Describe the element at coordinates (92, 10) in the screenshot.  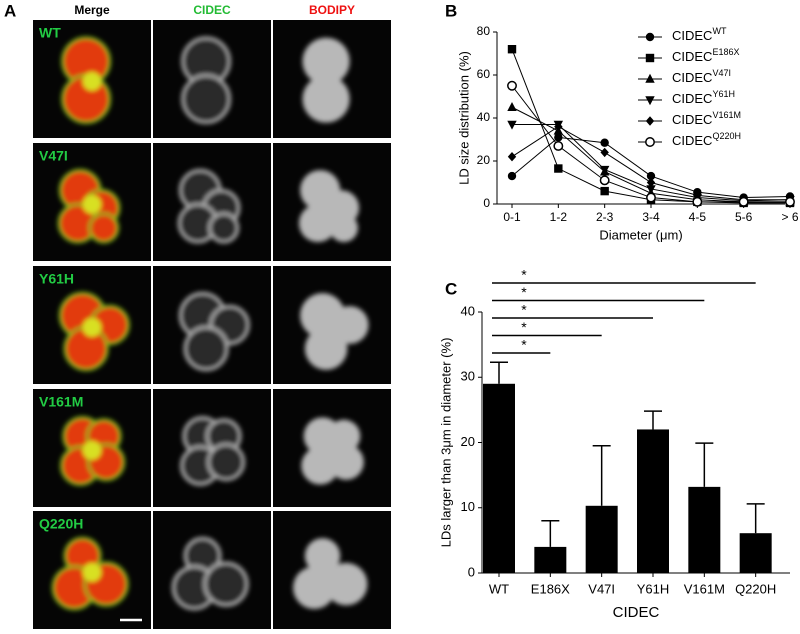
I see `column-header: Merge` at that location.